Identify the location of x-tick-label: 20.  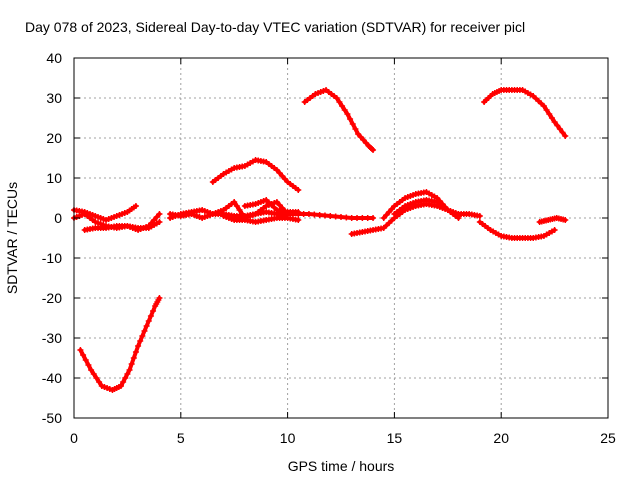
(501, 438).